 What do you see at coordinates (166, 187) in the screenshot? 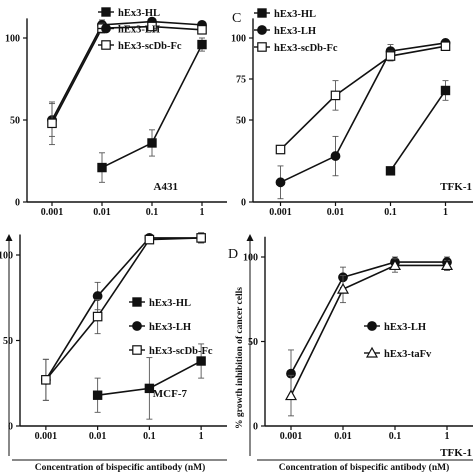
I see `cell-line-label: A431` at bounding box center [166, 187].